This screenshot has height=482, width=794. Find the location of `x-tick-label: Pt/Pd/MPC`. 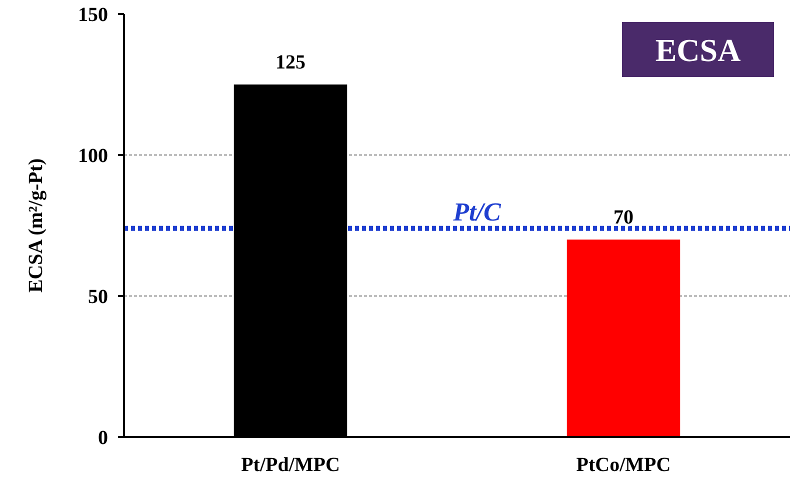

x-tick-label: Pt/Pd/MPC is located at coordinates (290, 465).